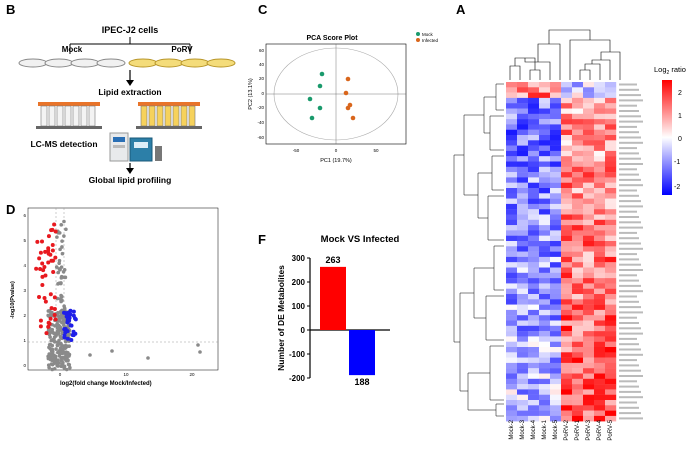 The height and width of the screenshot is (450, 700). Describe the element at coordinates (567, 429) in the screenshot. I see `column-label: PoRV-2` at that location.